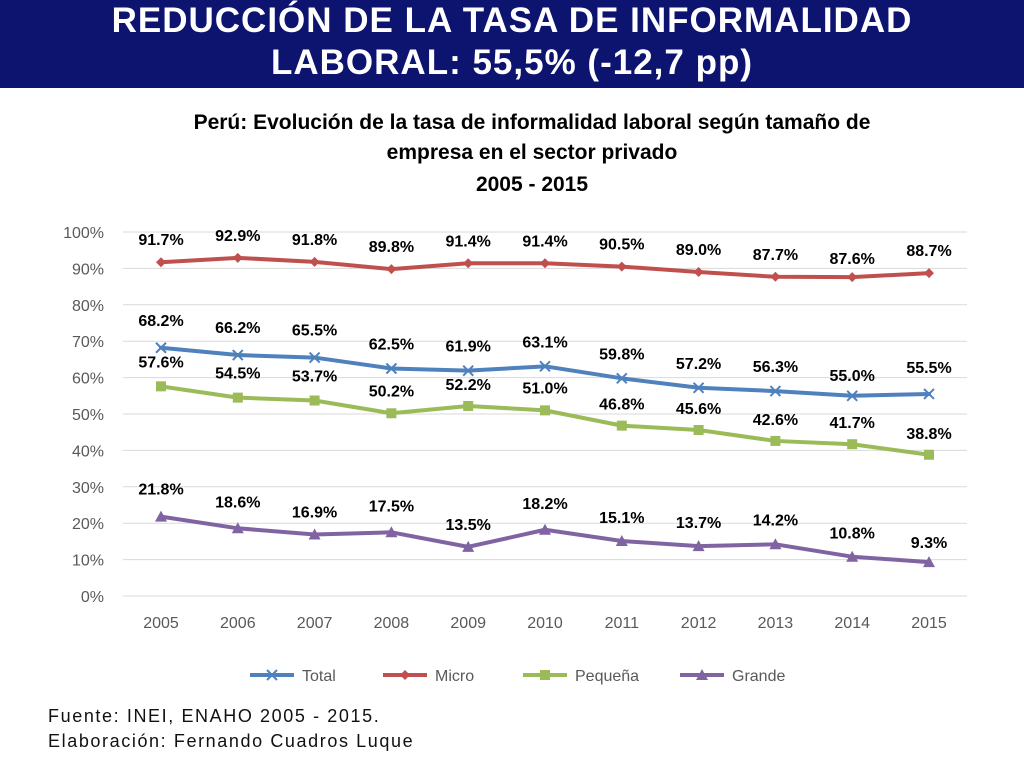 This screenshot has height=768, width=1024. What do you see at coordinates (314, 240) in the screenshot?
I see `data-label: 91.8%` at bounding box center [314, 240].